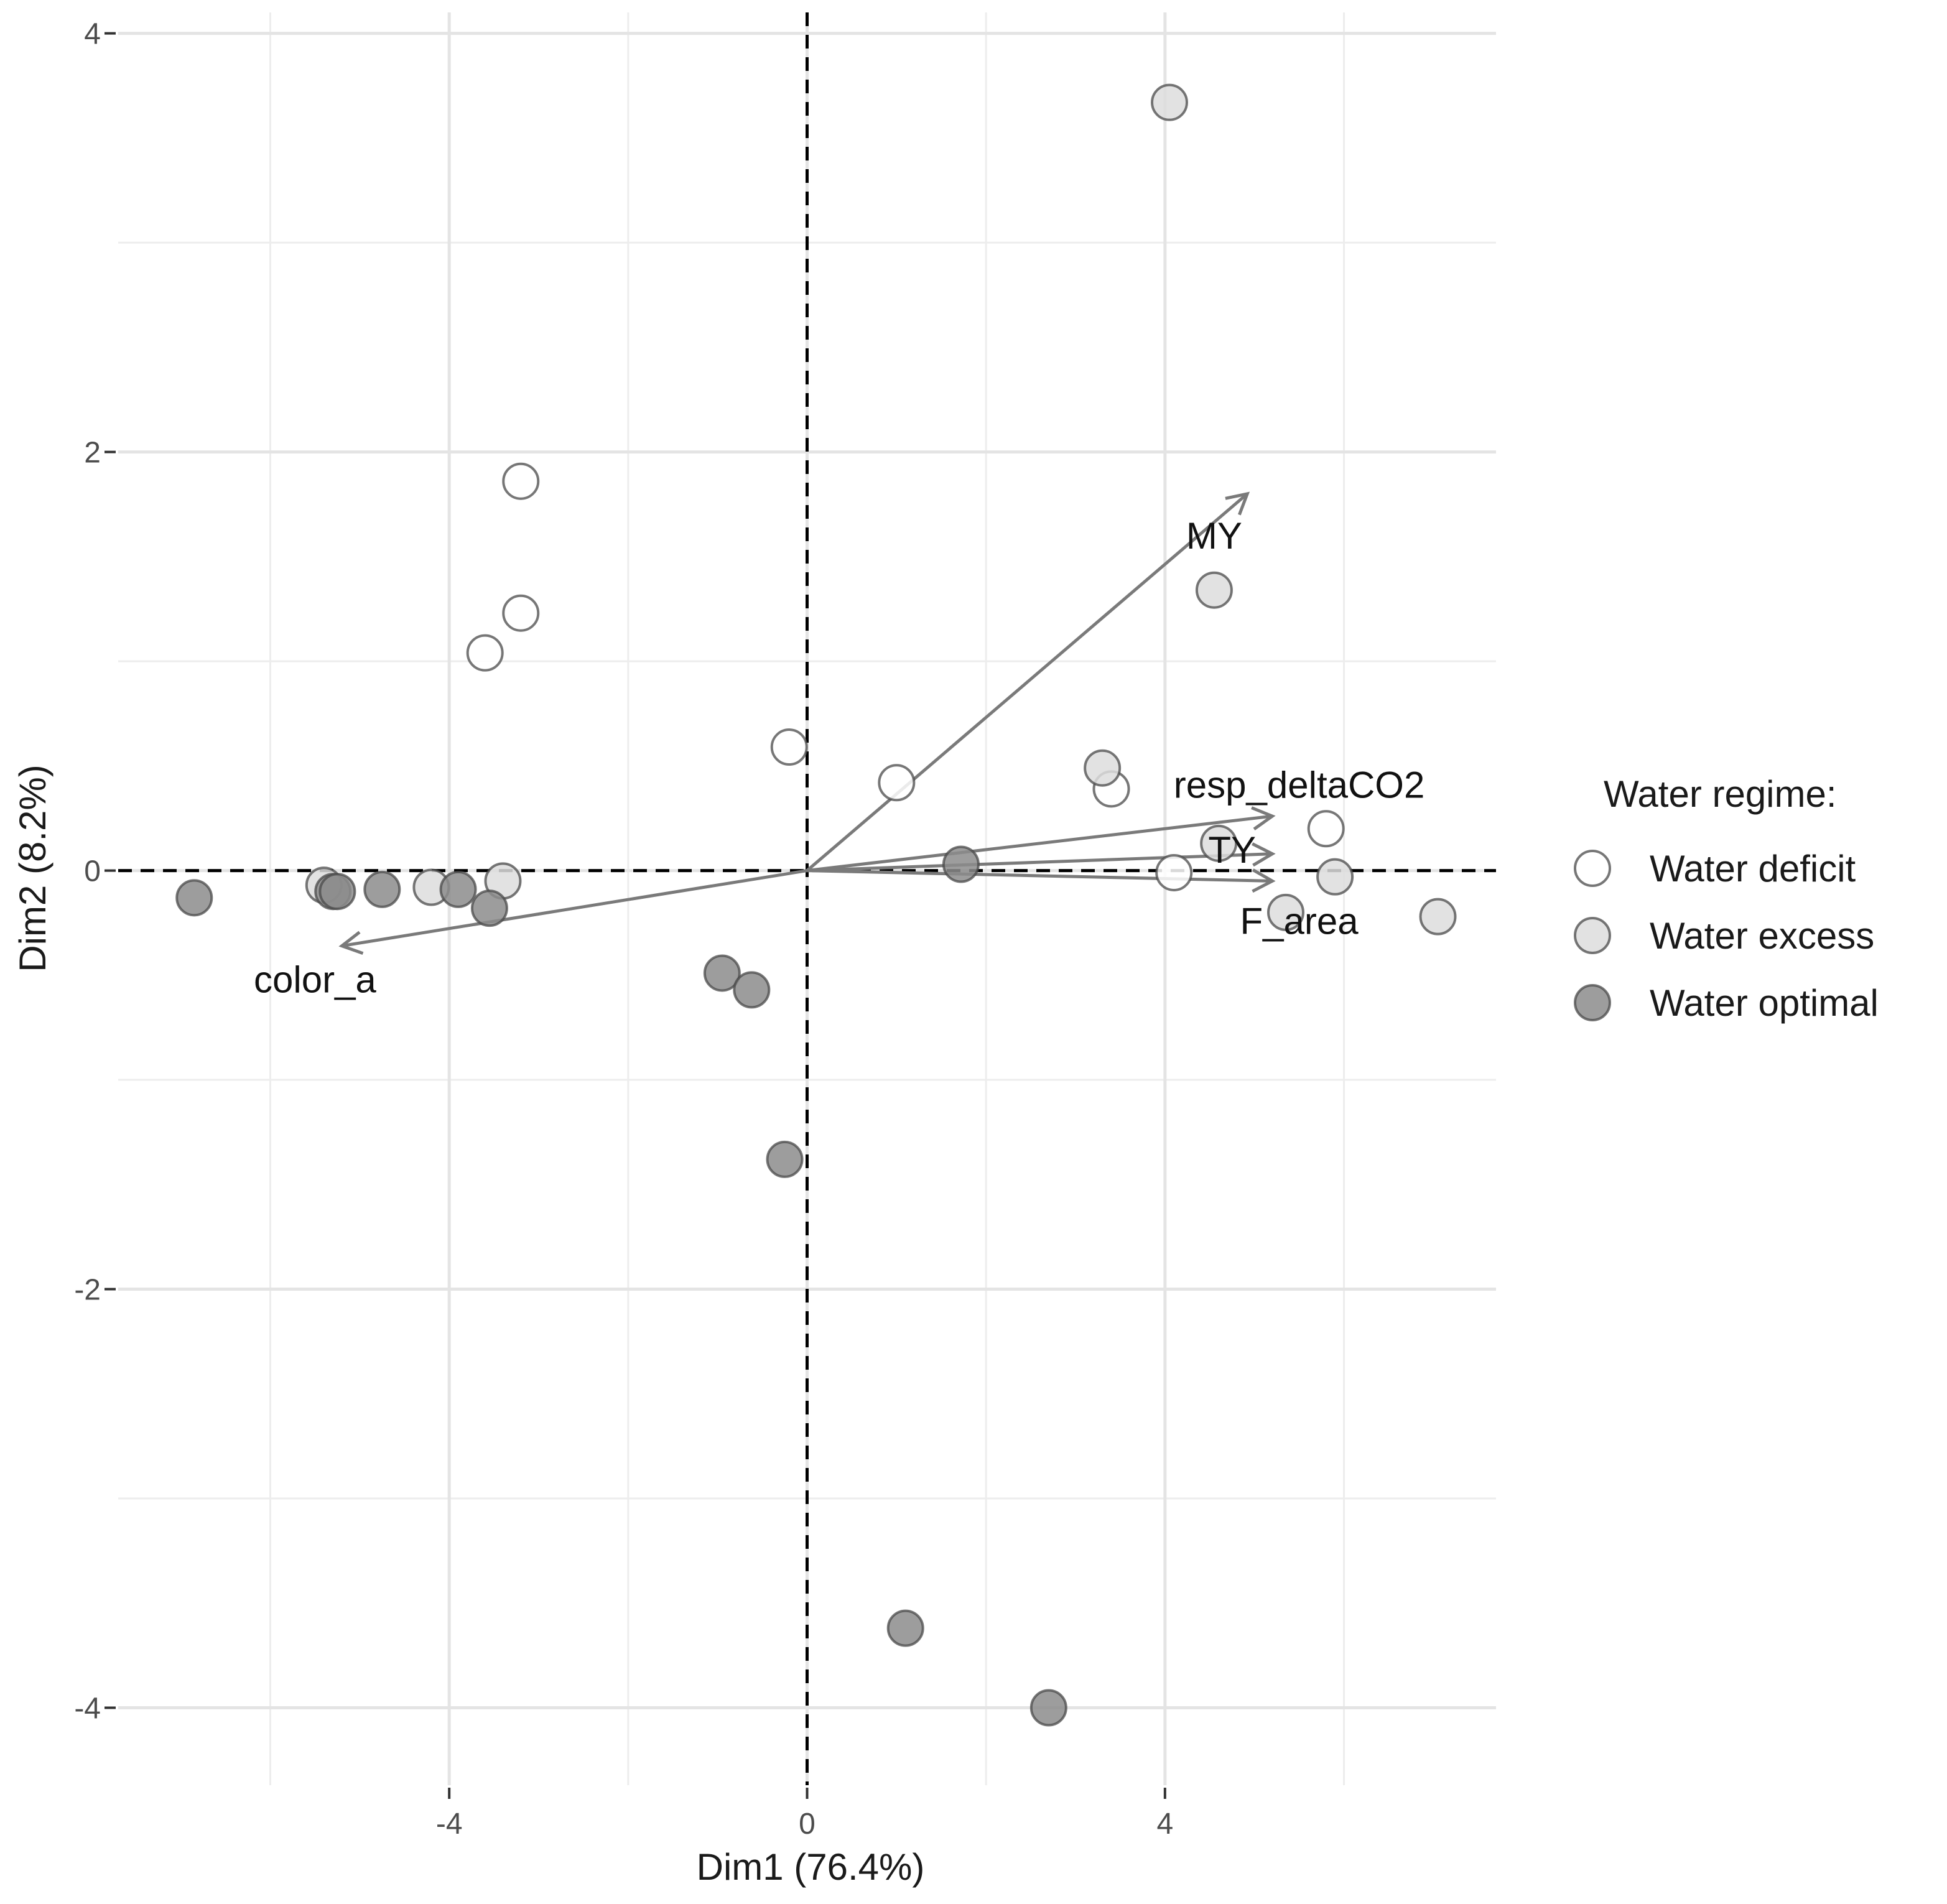  What do you see at coordinates (1299, 785) in the screenshot?
I see `variable-label: resp_deltaCO2` at bounding box center [1299, 785].